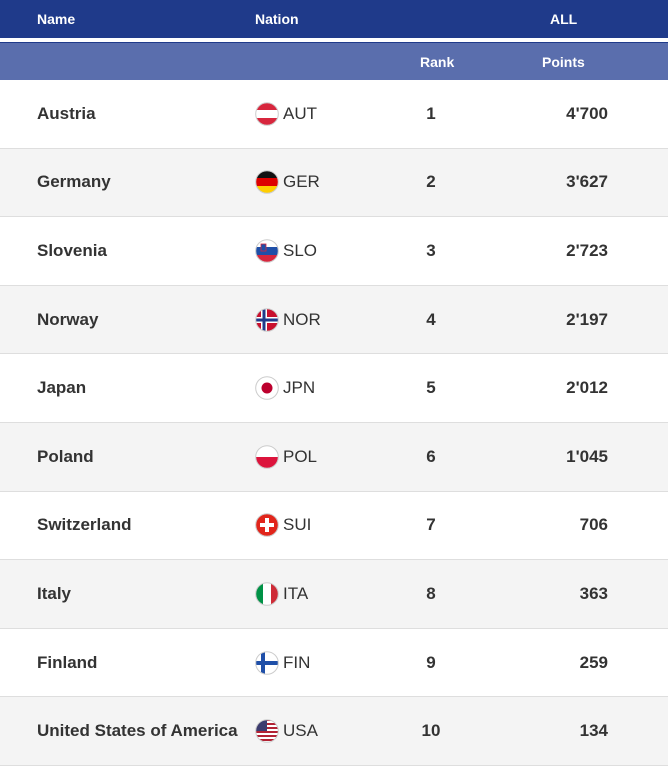  I want to click on column-header: Points, so click(563, 61).